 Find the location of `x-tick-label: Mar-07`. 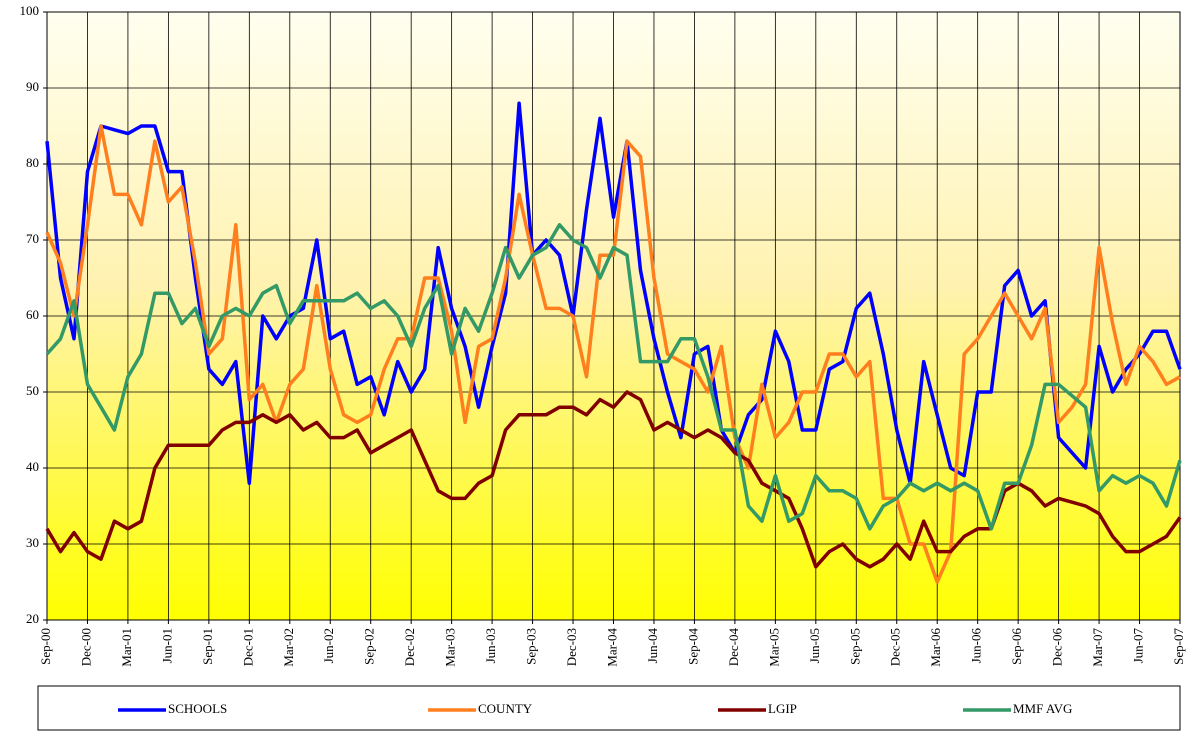

x-tick-label: Mar-07 is located at coordinates (1097, 647).